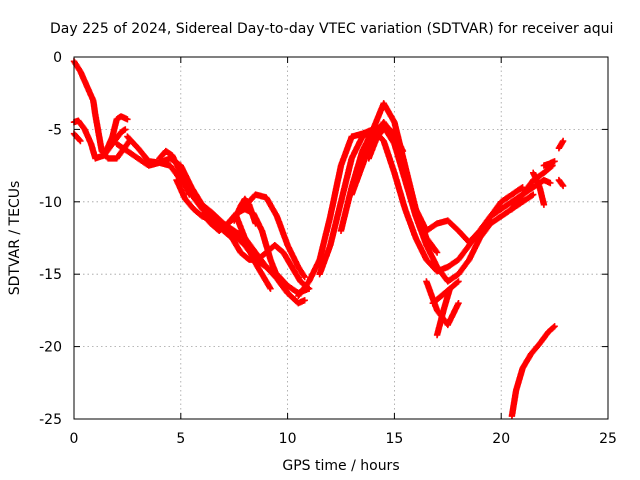 The image size is (640, 480). What do you see at coordinates (50, 420) in the screenshot?
I see `y-tick-label: -25` at bounding box center [50, 420].